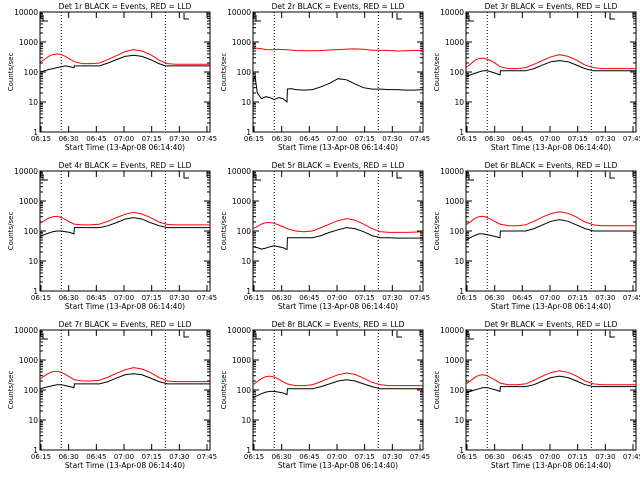 The image size is (640, 480). Describe the element at coordinates (125, 165) in the screenshot. I see `panel-title: Det 4r BLACK = Events, RED = LLD` at that location.